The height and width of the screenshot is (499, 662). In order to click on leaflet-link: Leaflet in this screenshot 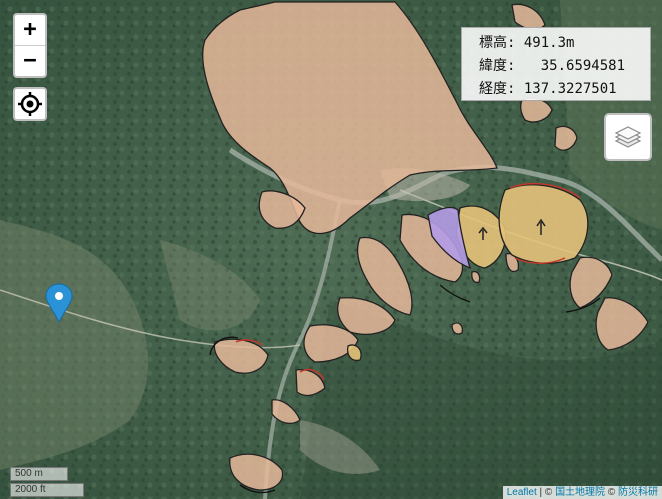, I will do `click(521, 492)`.